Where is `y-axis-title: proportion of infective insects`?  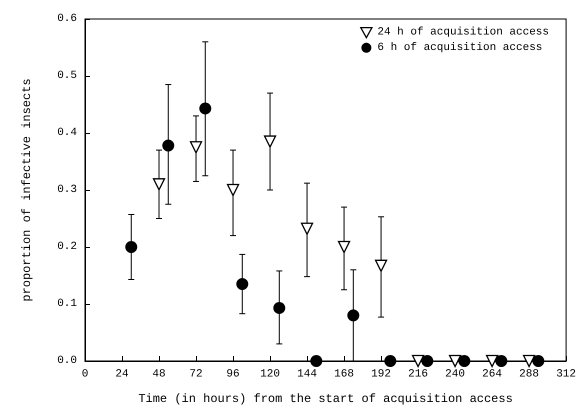
y-axis-title: proportion of infective insects is located at coordinates (27, 190).